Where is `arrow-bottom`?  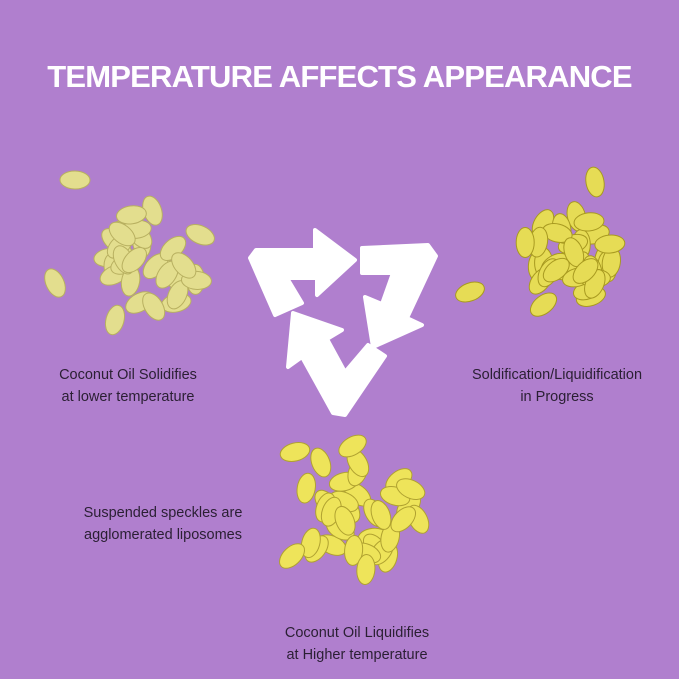 arrow-bottom is located at coordinates (336, 364).